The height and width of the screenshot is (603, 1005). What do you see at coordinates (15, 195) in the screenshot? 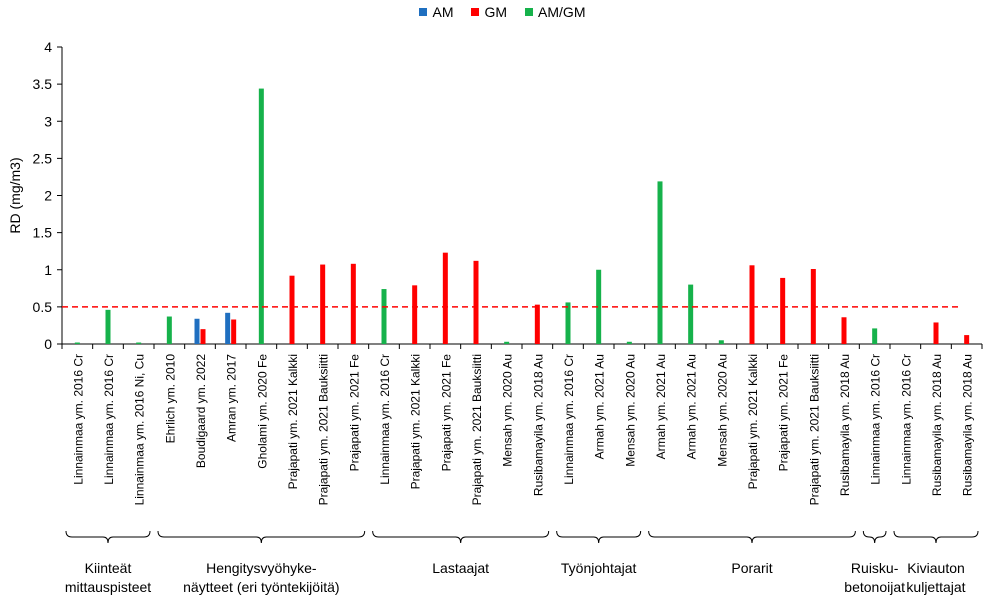
I see `y-axis-label: RD (mg/m3)` at bounding box center [15, 195].